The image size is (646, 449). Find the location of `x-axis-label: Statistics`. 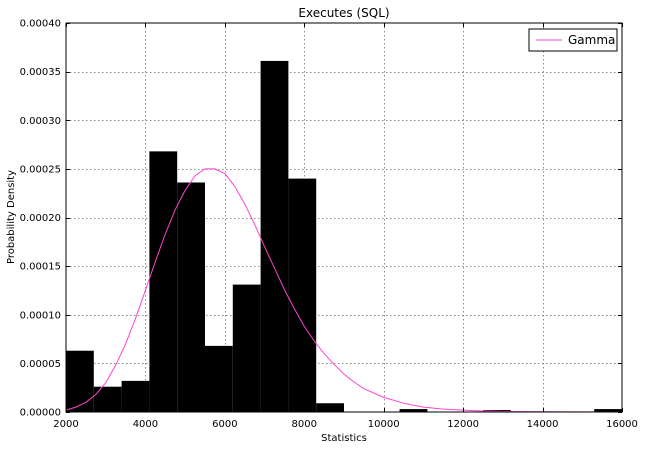

x-axis-label: Statistics is located at coordinates (344, 438).